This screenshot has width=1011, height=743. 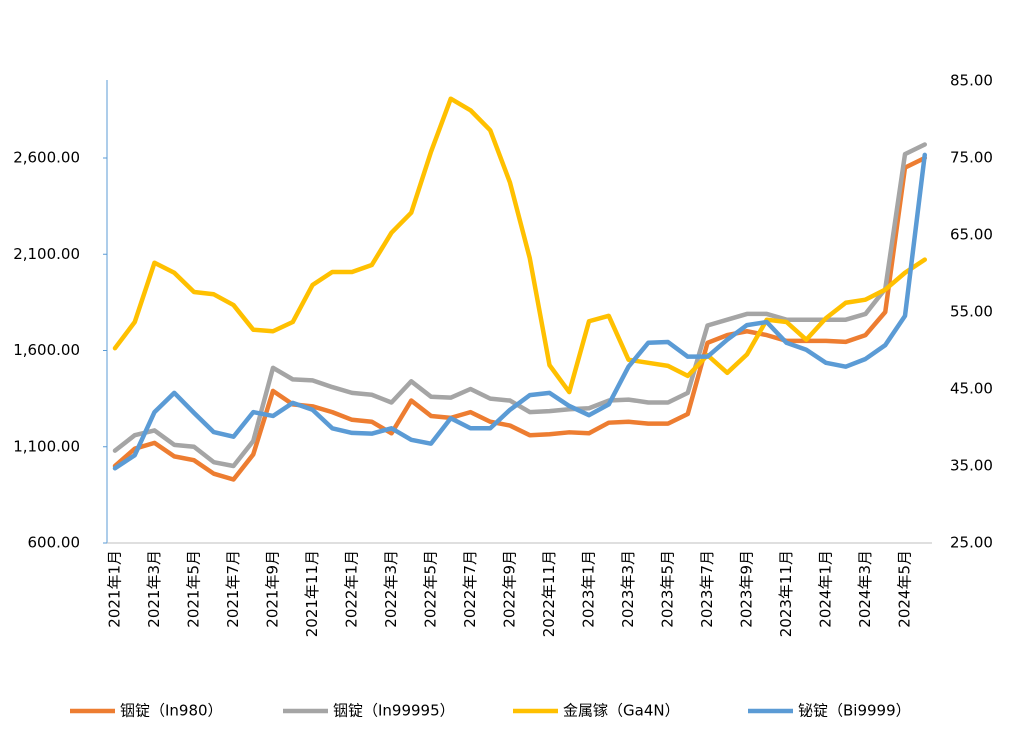 What do you see at coordinates (971, 158) in the screenshot?
I see `y2-tick-label: 75.00` at bounding box center [971, 158].